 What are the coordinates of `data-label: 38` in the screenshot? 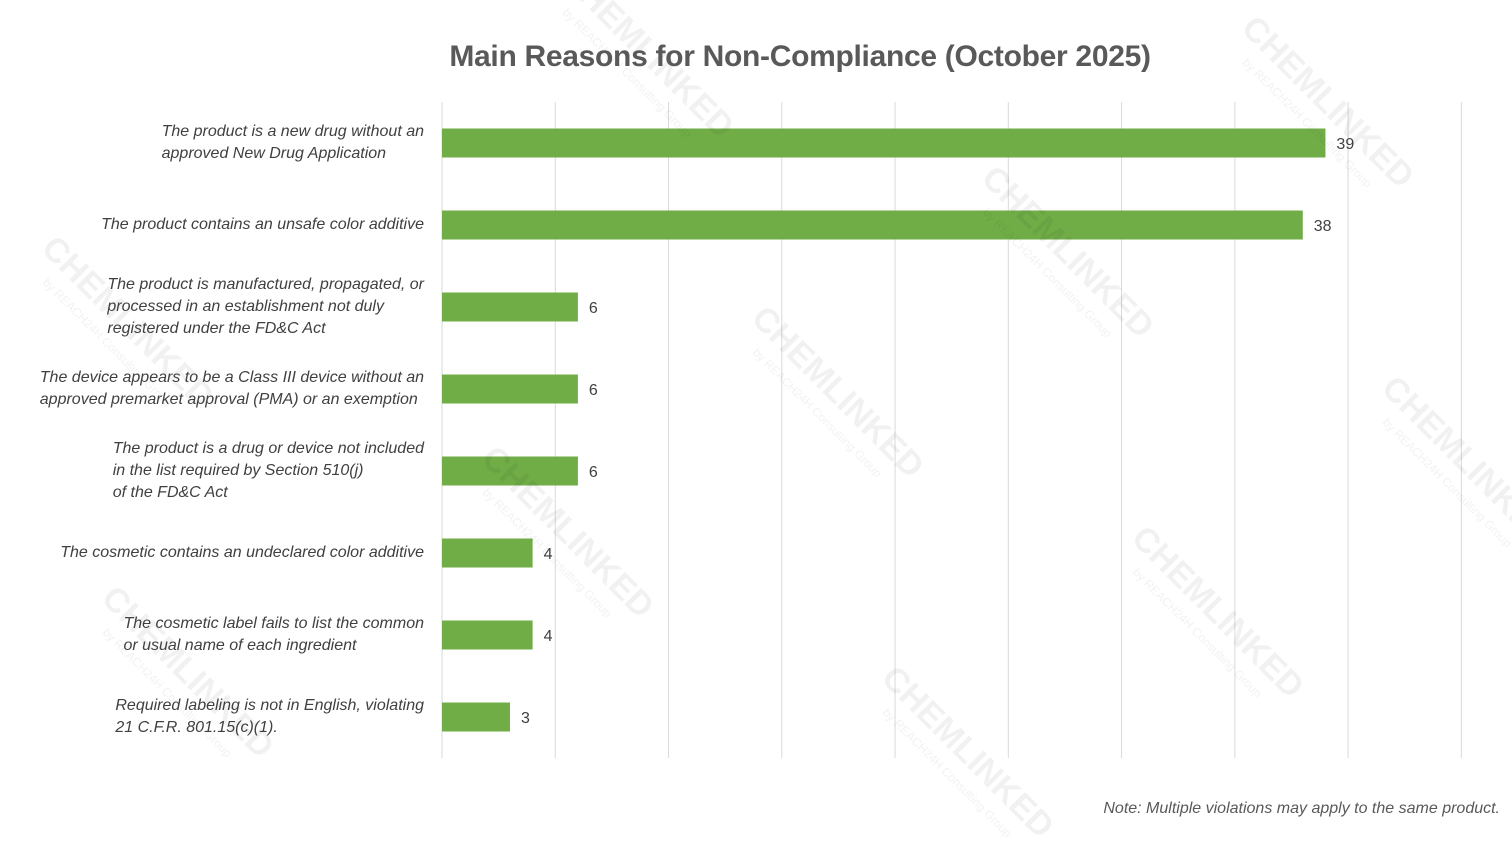 It's located at (1323, 226).